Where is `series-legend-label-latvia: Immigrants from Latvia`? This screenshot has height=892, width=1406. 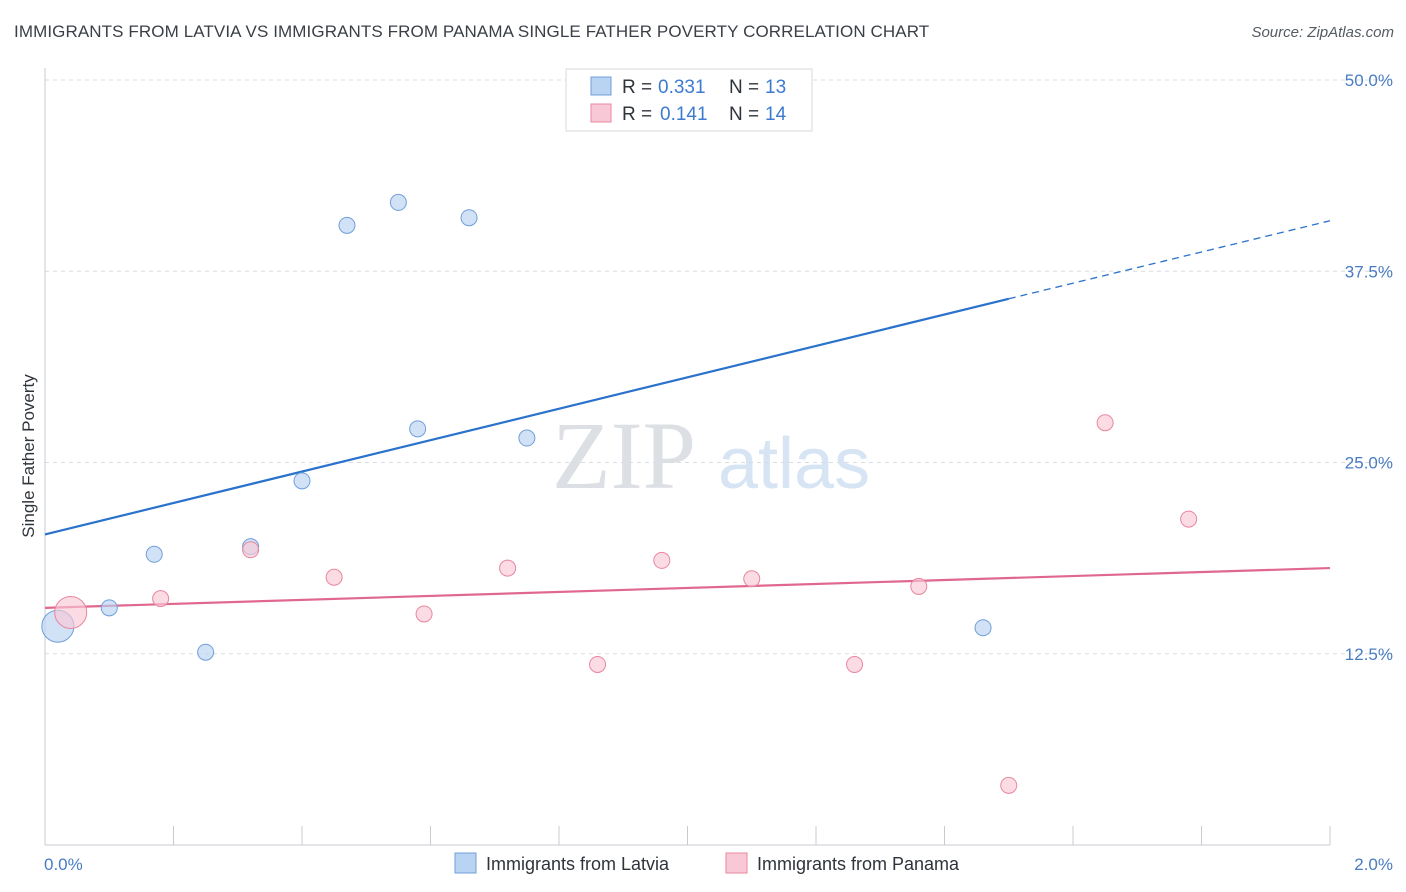 series-legend-label-latvia: Immigrants from Latvia is located at coordinates (578, 864).